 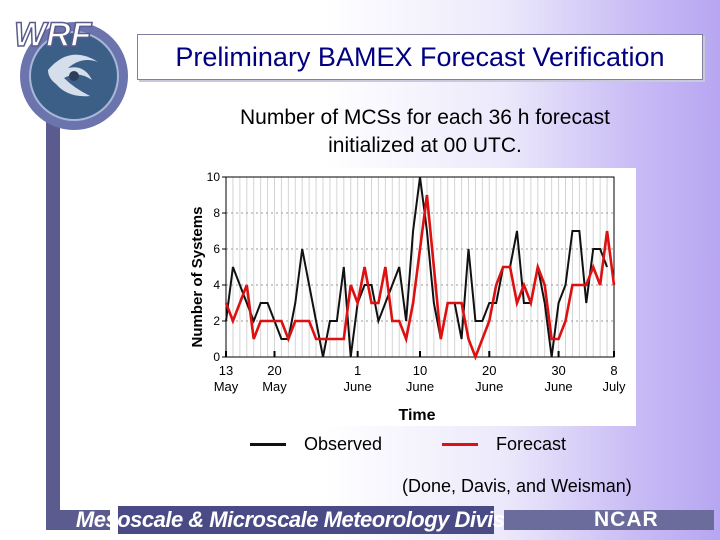 I want to click on x-tick-label-day: 10, so click(x=420, y=370).